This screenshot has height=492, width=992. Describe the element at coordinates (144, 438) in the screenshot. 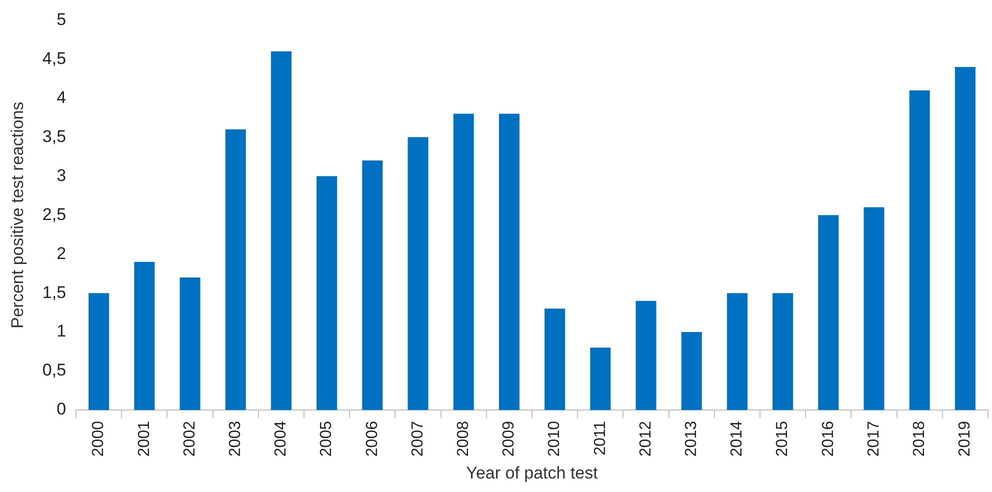

I see `x-tick-label: 2001` at that location.